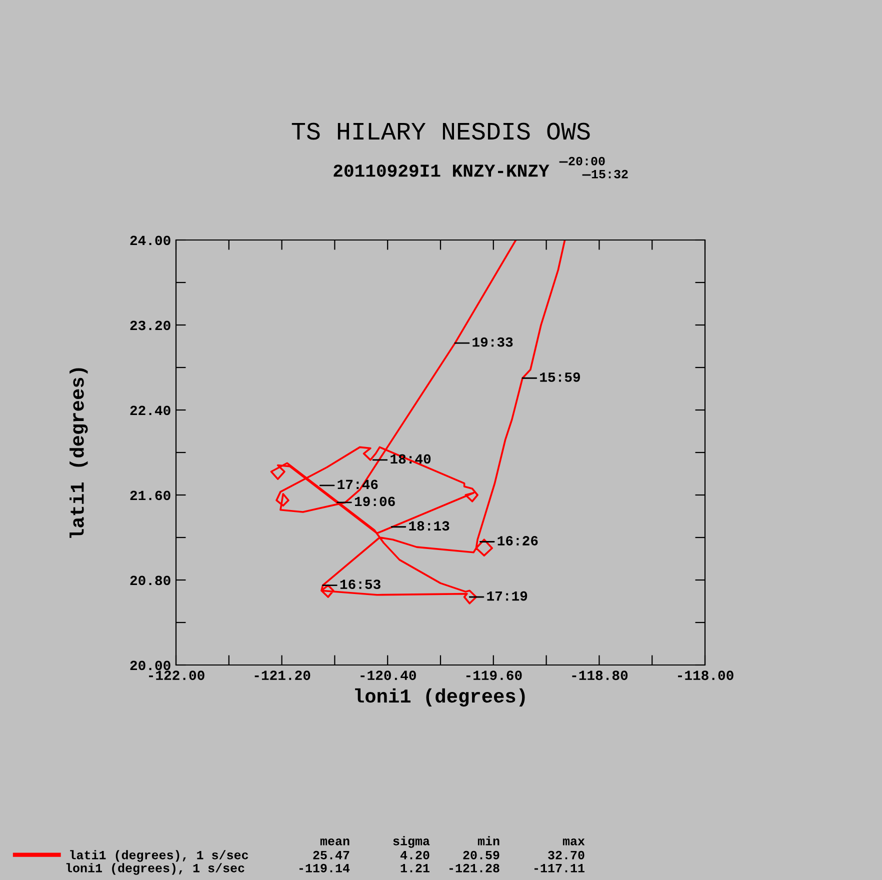 This screenshot has width=882, height=880. Describe the element at coordinates (324, 868) in the screenshot. I see `text: -119.14` at that location.